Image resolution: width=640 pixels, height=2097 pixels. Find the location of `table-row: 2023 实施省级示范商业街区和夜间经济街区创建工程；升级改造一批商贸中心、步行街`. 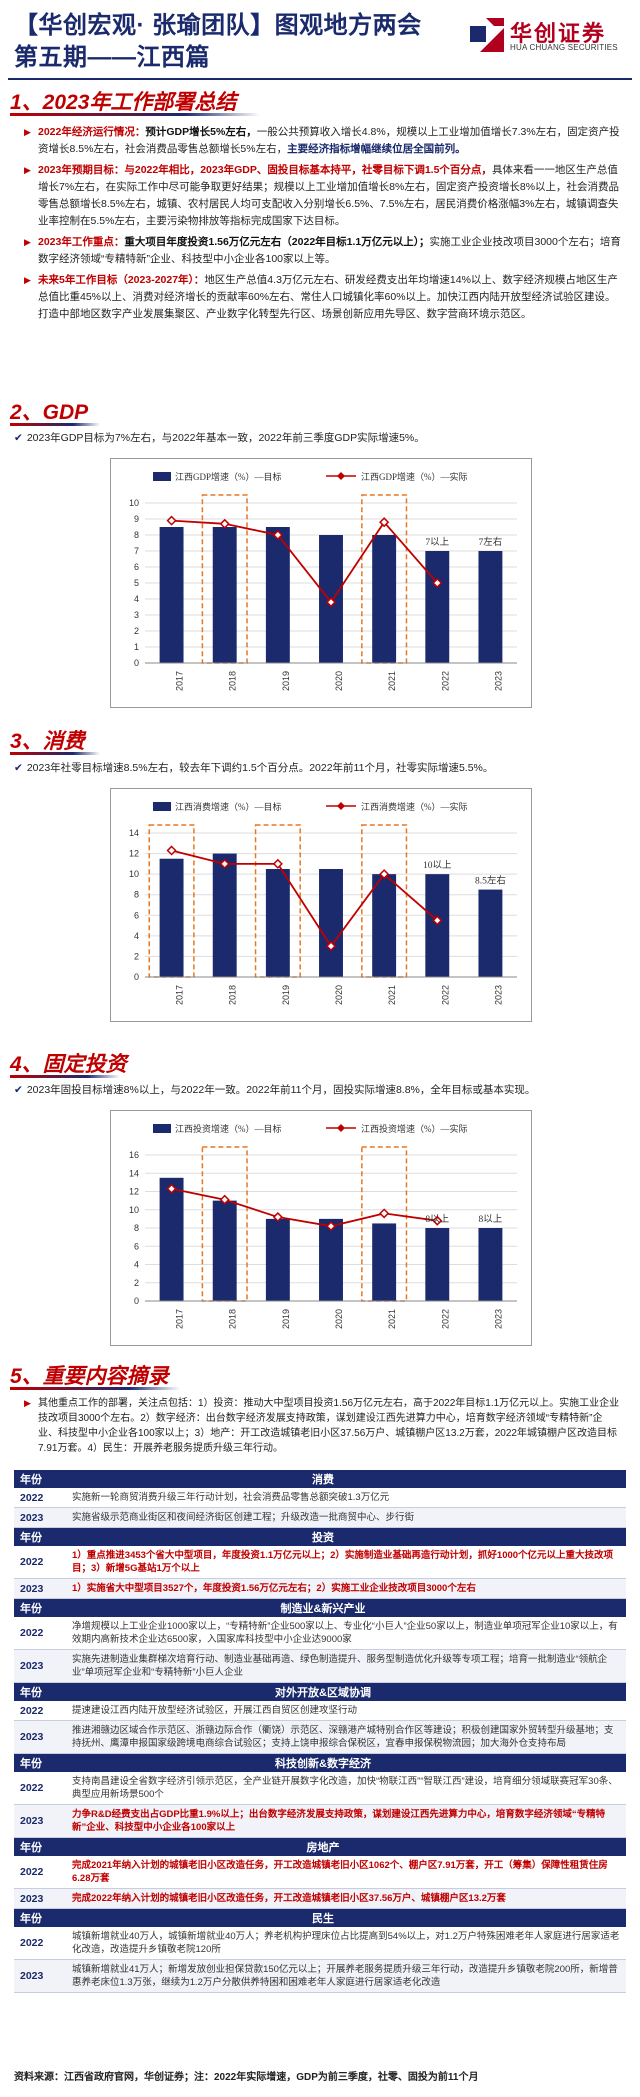

table-row: 2023 实施省级示范商业街区和夜间经济街区创建工程；升级改造一批商贸中心、步行街 is located at coordinates (320, 1518).